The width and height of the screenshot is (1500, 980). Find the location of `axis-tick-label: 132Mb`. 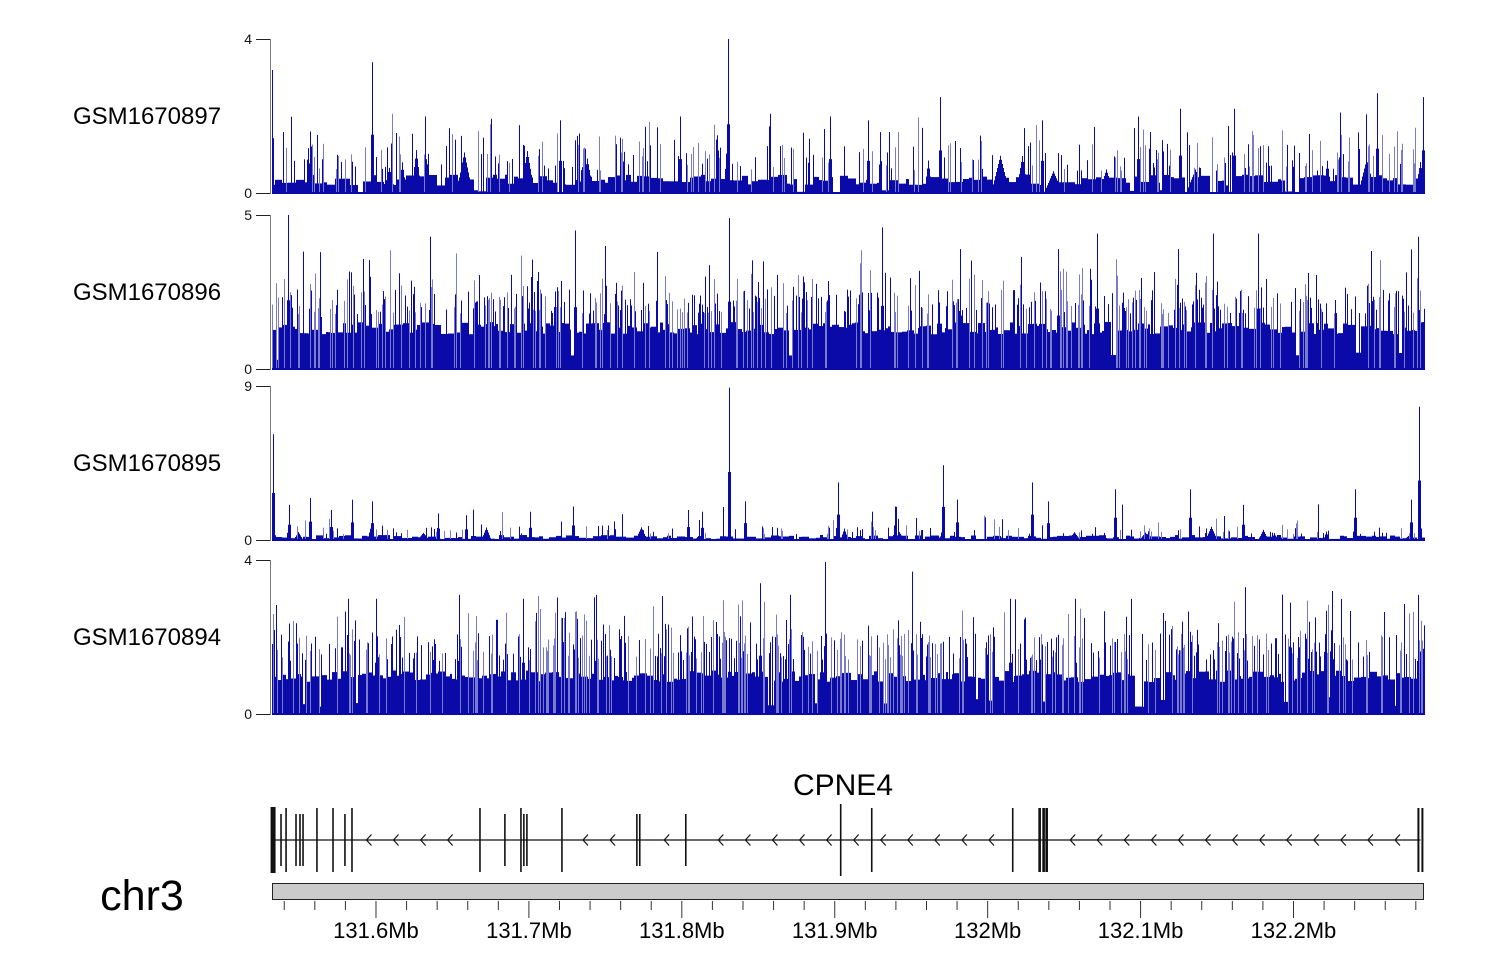

axis-tick-label: 132Mb is located at coordinates (988, 930).